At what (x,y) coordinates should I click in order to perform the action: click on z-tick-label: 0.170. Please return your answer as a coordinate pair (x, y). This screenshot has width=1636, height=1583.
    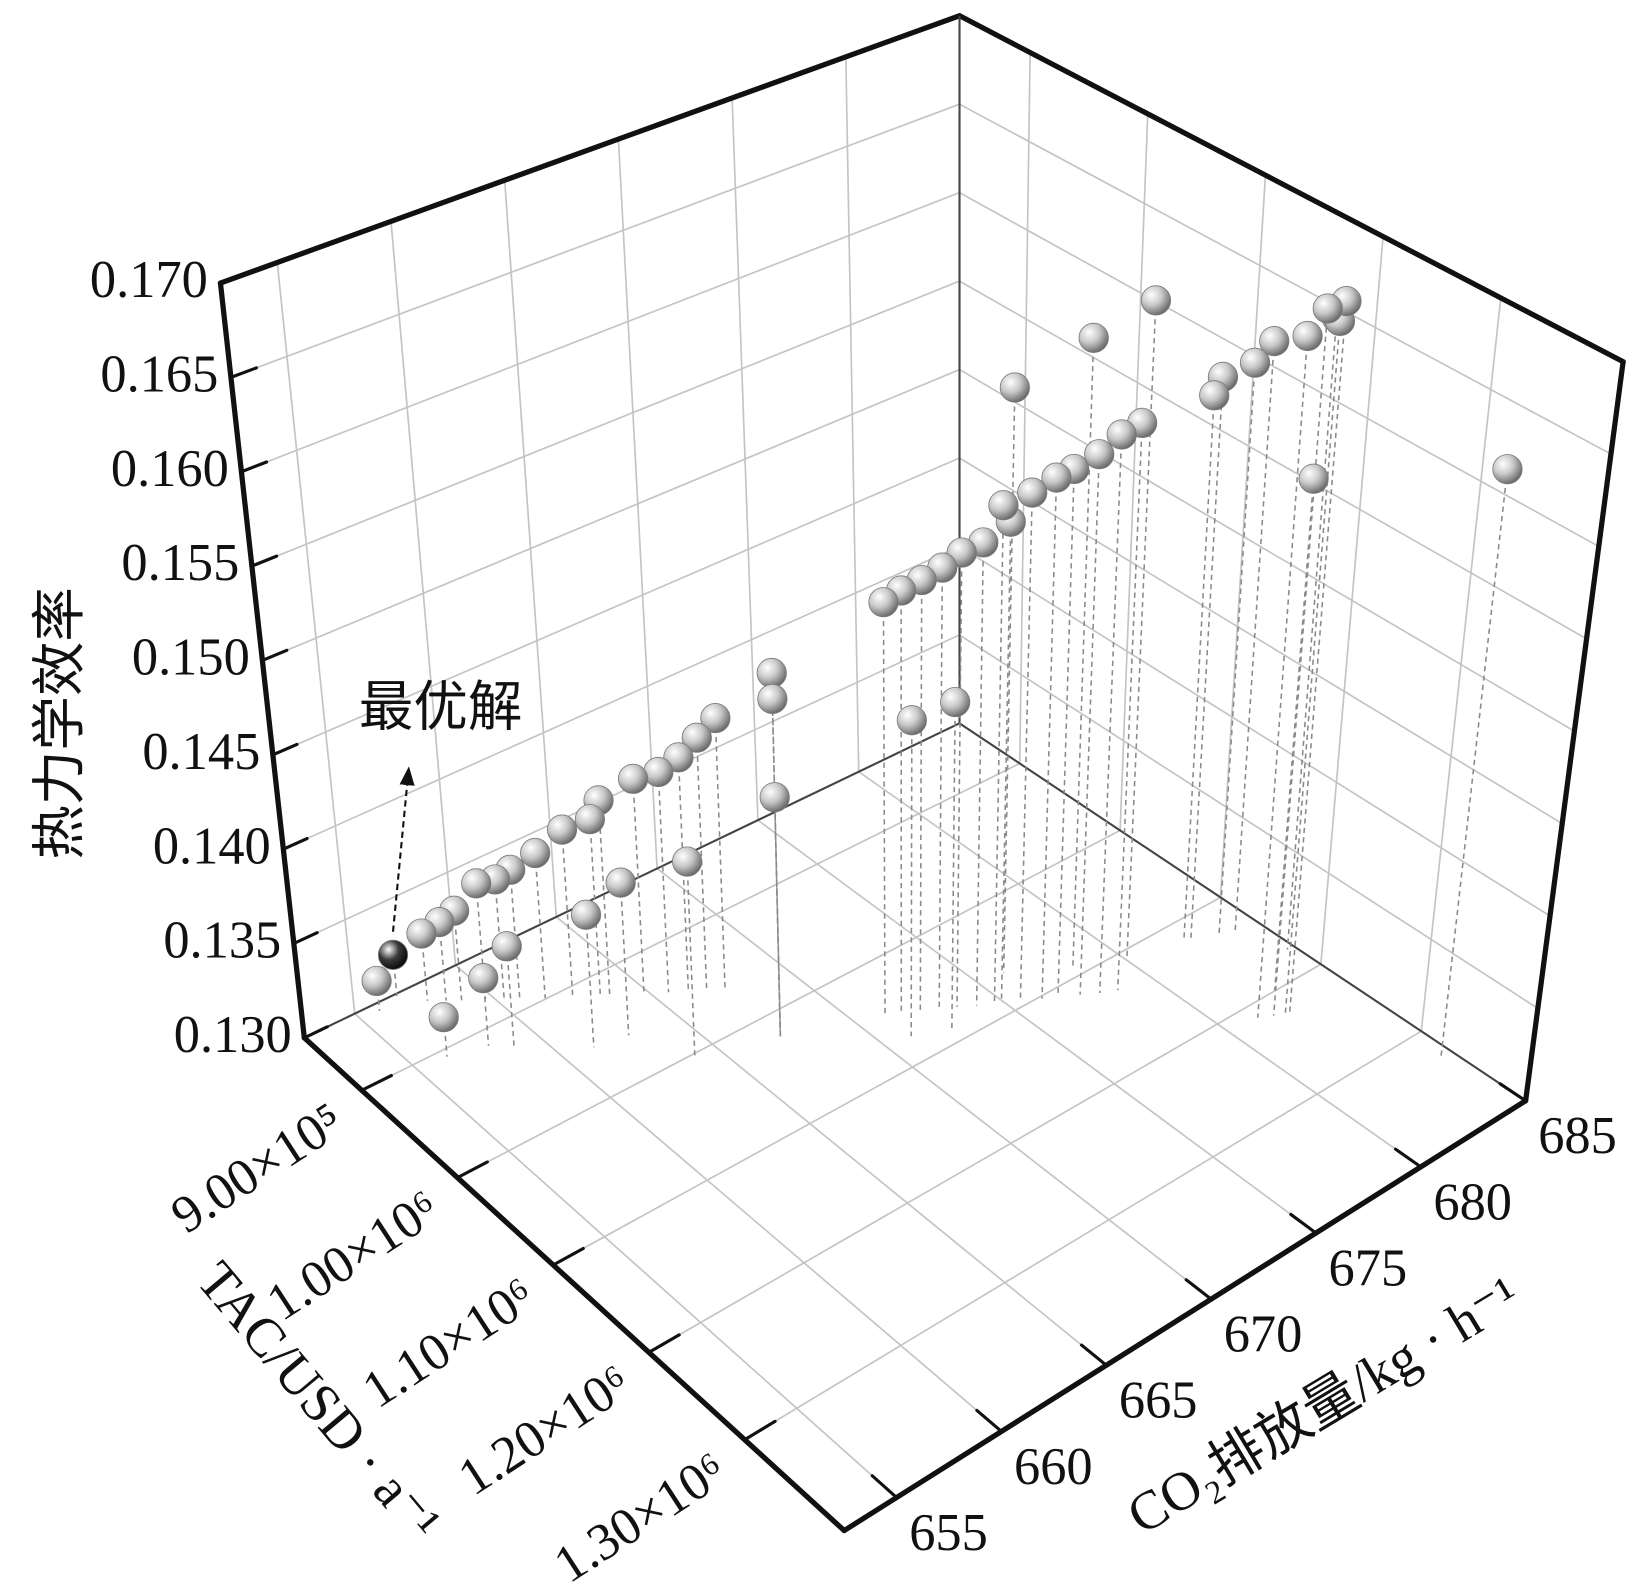
    Looking at the image, I should click on (149, 280).